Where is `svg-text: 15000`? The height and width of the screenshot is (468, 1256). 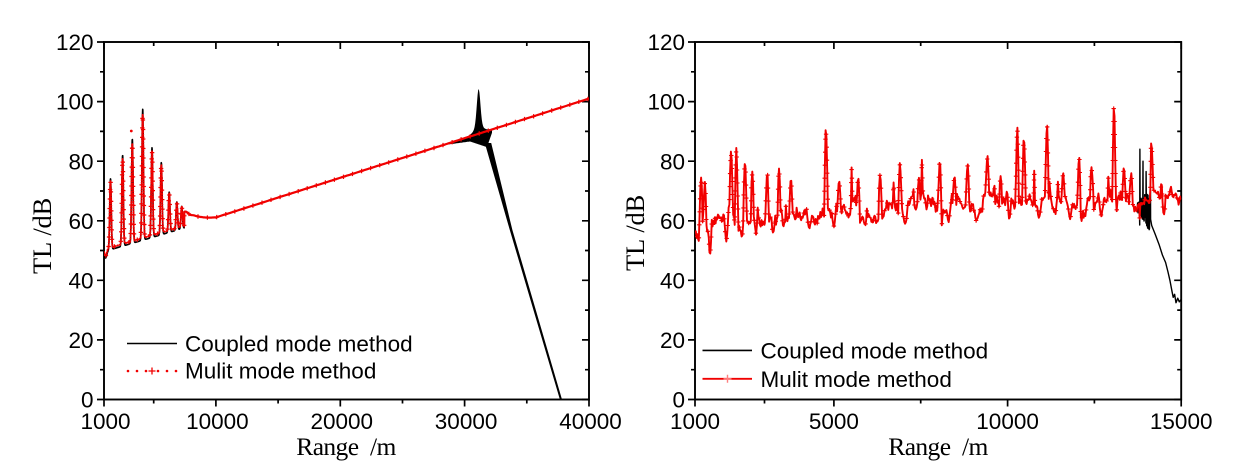 svg-text: 15000 is located at coordinates (1181, 421).